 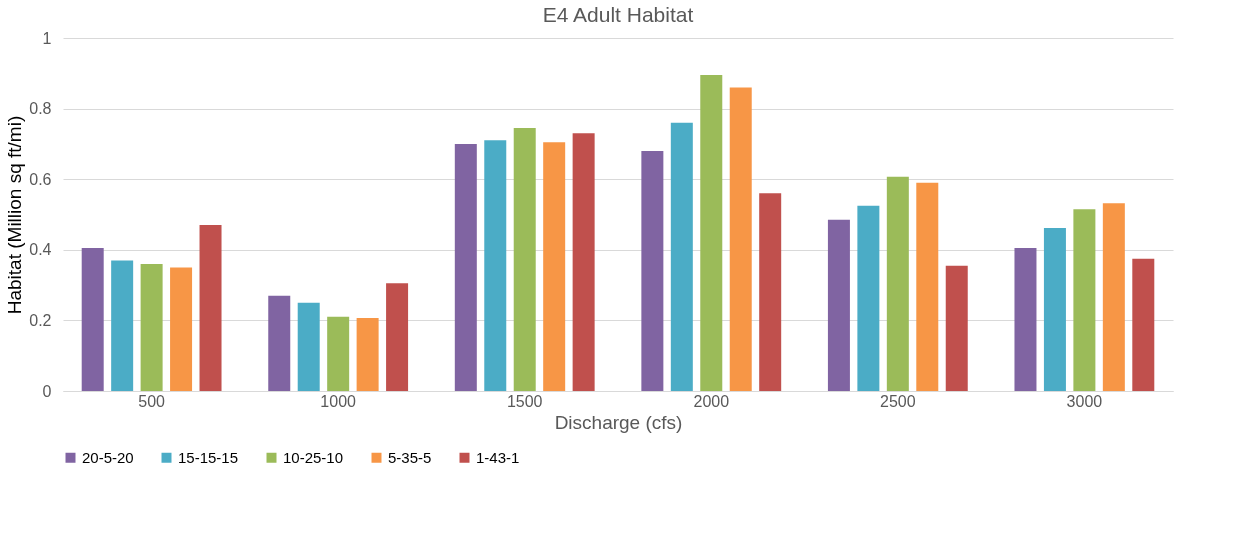 I want to click on legend-label: 1-43-1, so click(x=498, y=457).